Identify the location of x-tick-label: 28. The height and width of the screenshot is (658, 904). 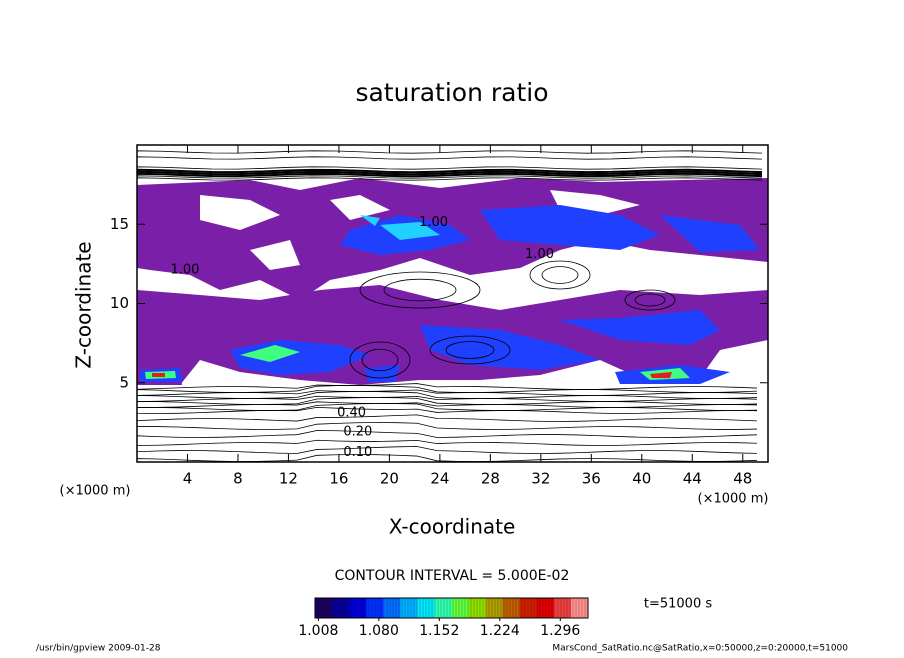
(490, 479).